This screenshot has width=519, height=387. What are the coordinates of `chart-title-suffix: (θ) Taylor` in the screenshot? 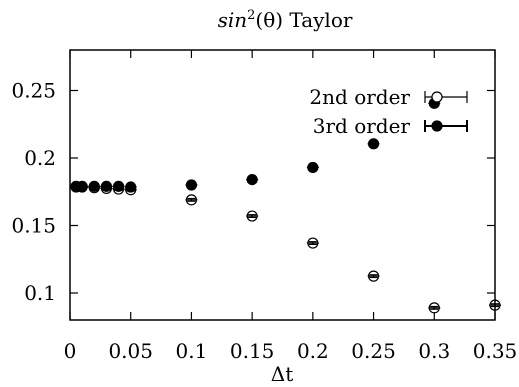 It's located at (303, 20).